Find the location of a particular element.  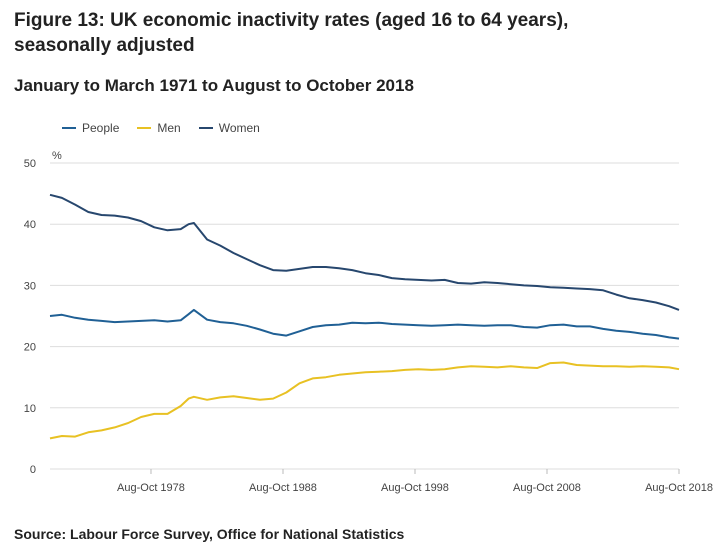

legend-label-men: Men is located at coordinates (169, 128).